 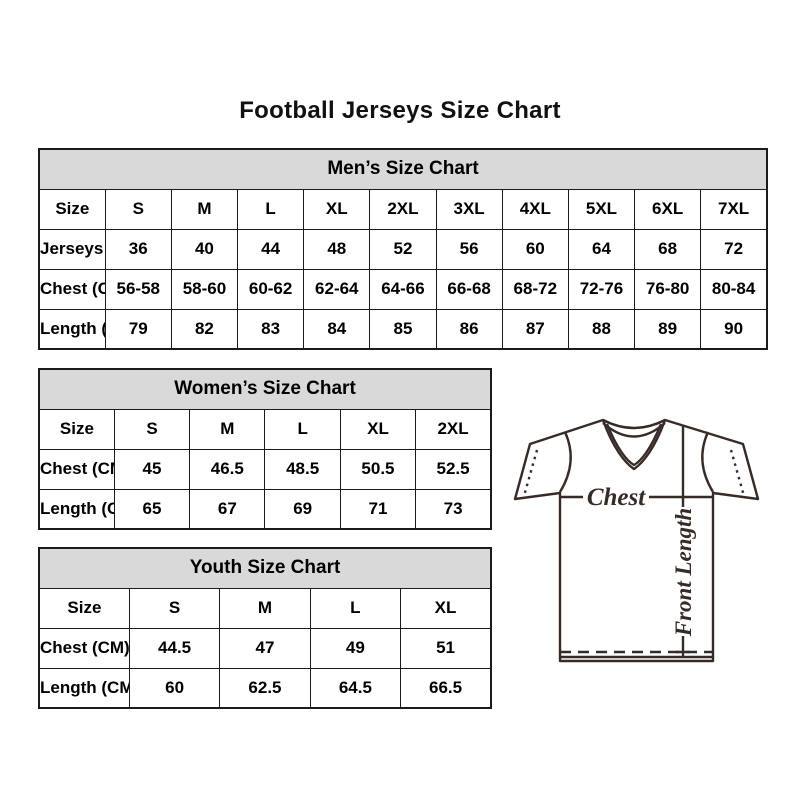 What do you see at coordinates (737, 473) in the screenshot?
I see `right-cuff-stitching-icon` at bounding box center [737, 473].